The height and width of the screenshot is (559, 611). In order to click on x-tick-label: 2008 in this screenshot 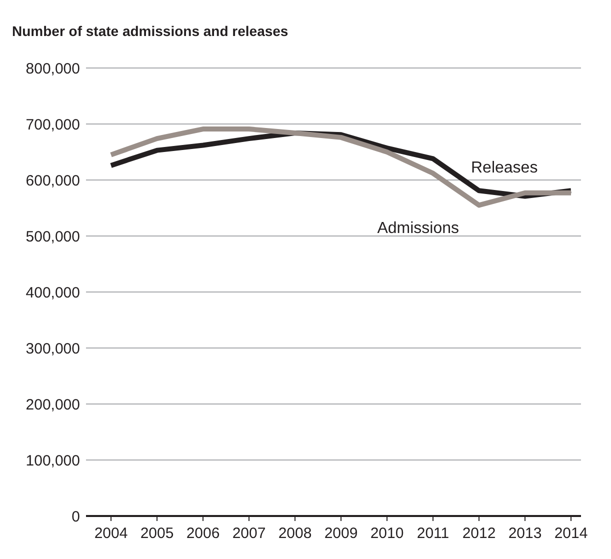, I will do `click(295, 533)`.